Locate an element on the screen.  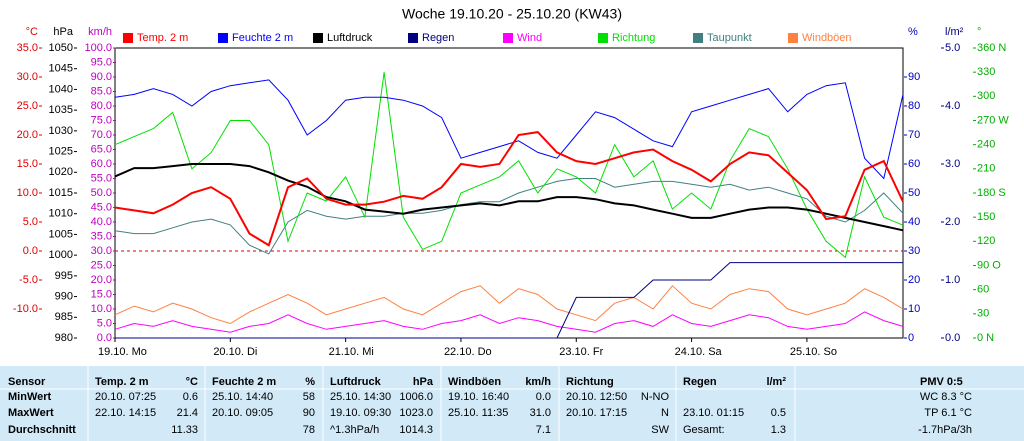
legend-label: Windböen is located at coordinates (827, 38).